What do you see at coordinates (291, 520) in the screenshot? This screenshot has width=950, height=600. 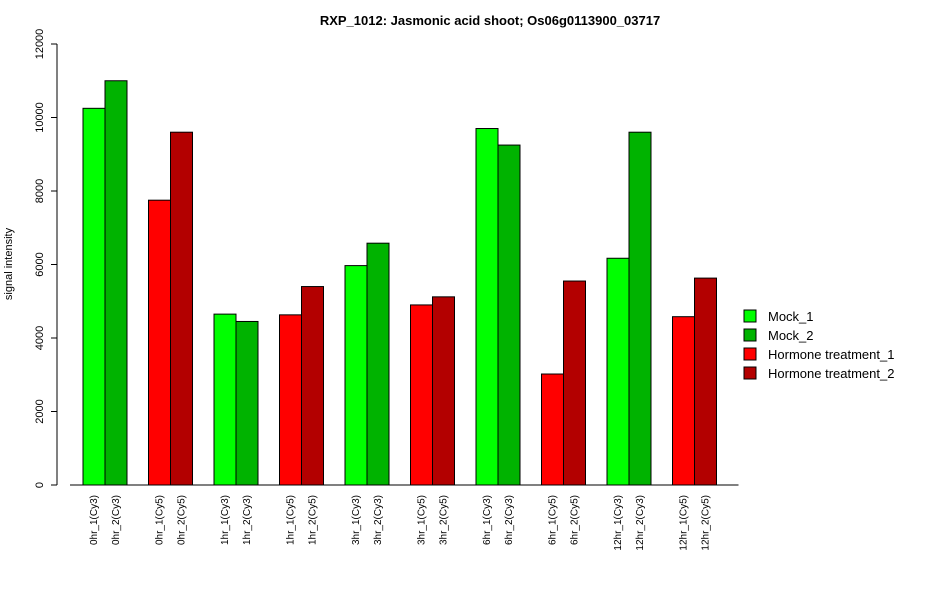 I see `x-tick-label: 1hr_1(Cy5)` at bounding box center [291, 520].